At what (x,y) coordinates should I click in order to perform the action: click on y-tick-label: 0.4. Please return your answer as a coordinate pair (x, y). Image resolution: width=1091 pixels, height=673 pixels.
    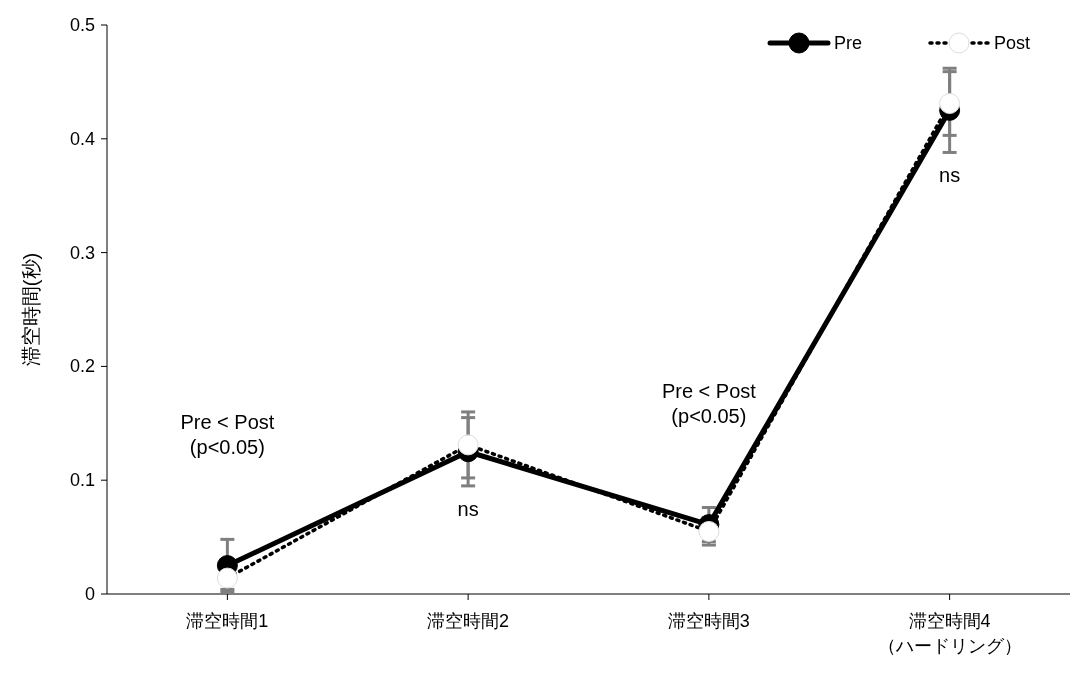
    Looking at the image, I should click on (82, 138).